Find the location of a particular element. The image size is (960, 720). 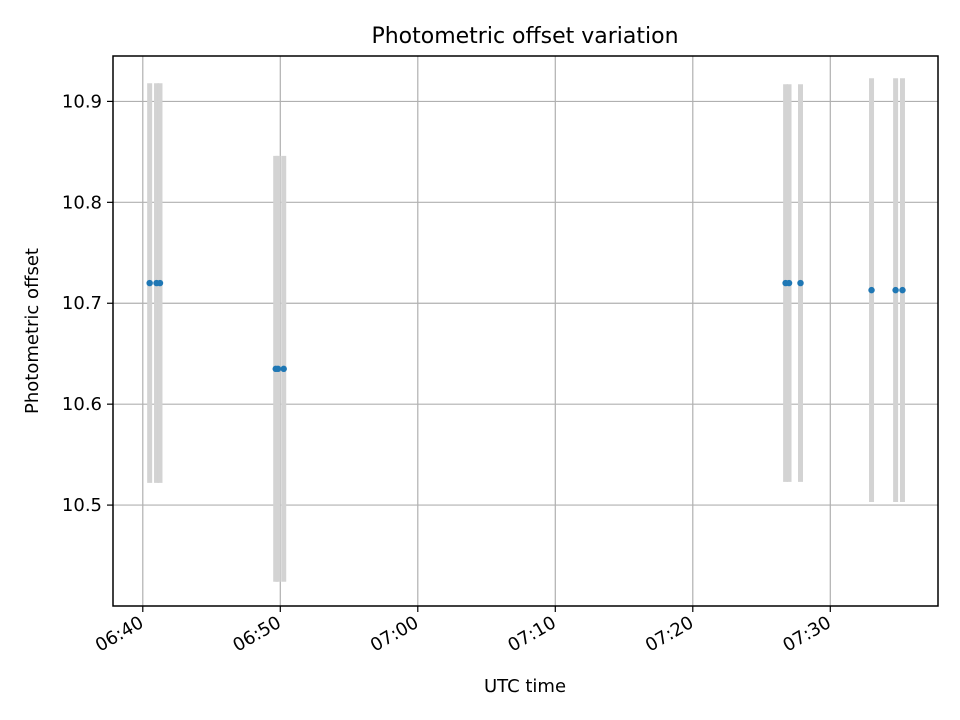

y-tick-layer: 10.5 10.6 10.7 10.8 10.9 is located at coordinates (87, 303).